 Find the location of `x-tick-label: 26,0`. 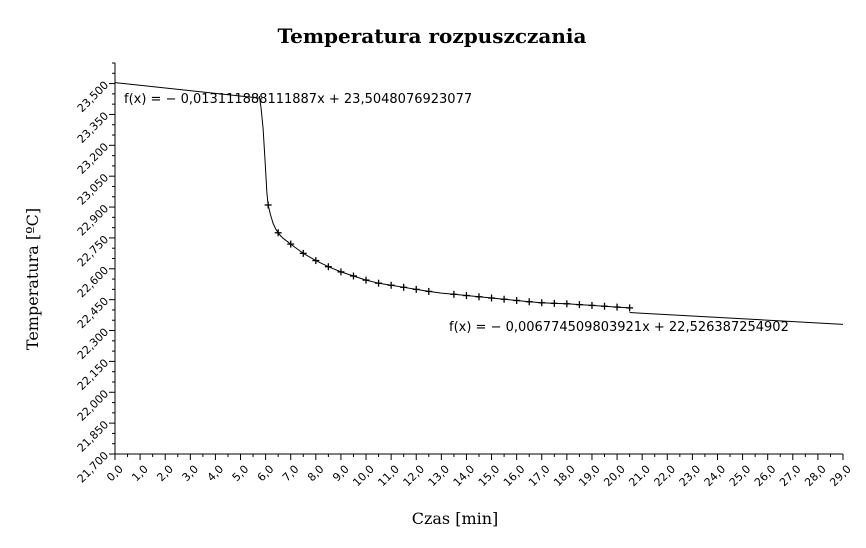

x-tick-label: 26,0 is located at coordinates (765, 476).